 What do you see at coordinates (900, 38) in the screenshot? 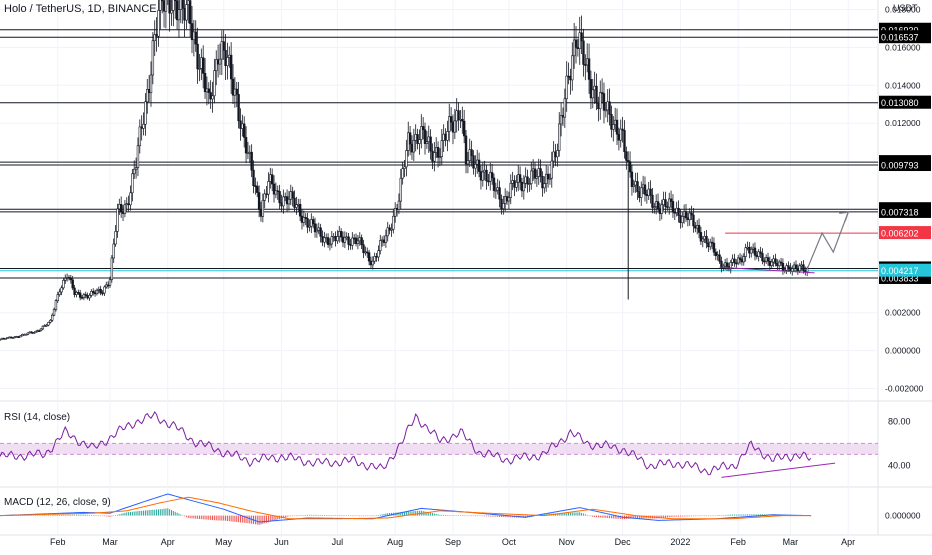
I see `level-price-label-text: 0.016537` at bounding box center [900, 38].